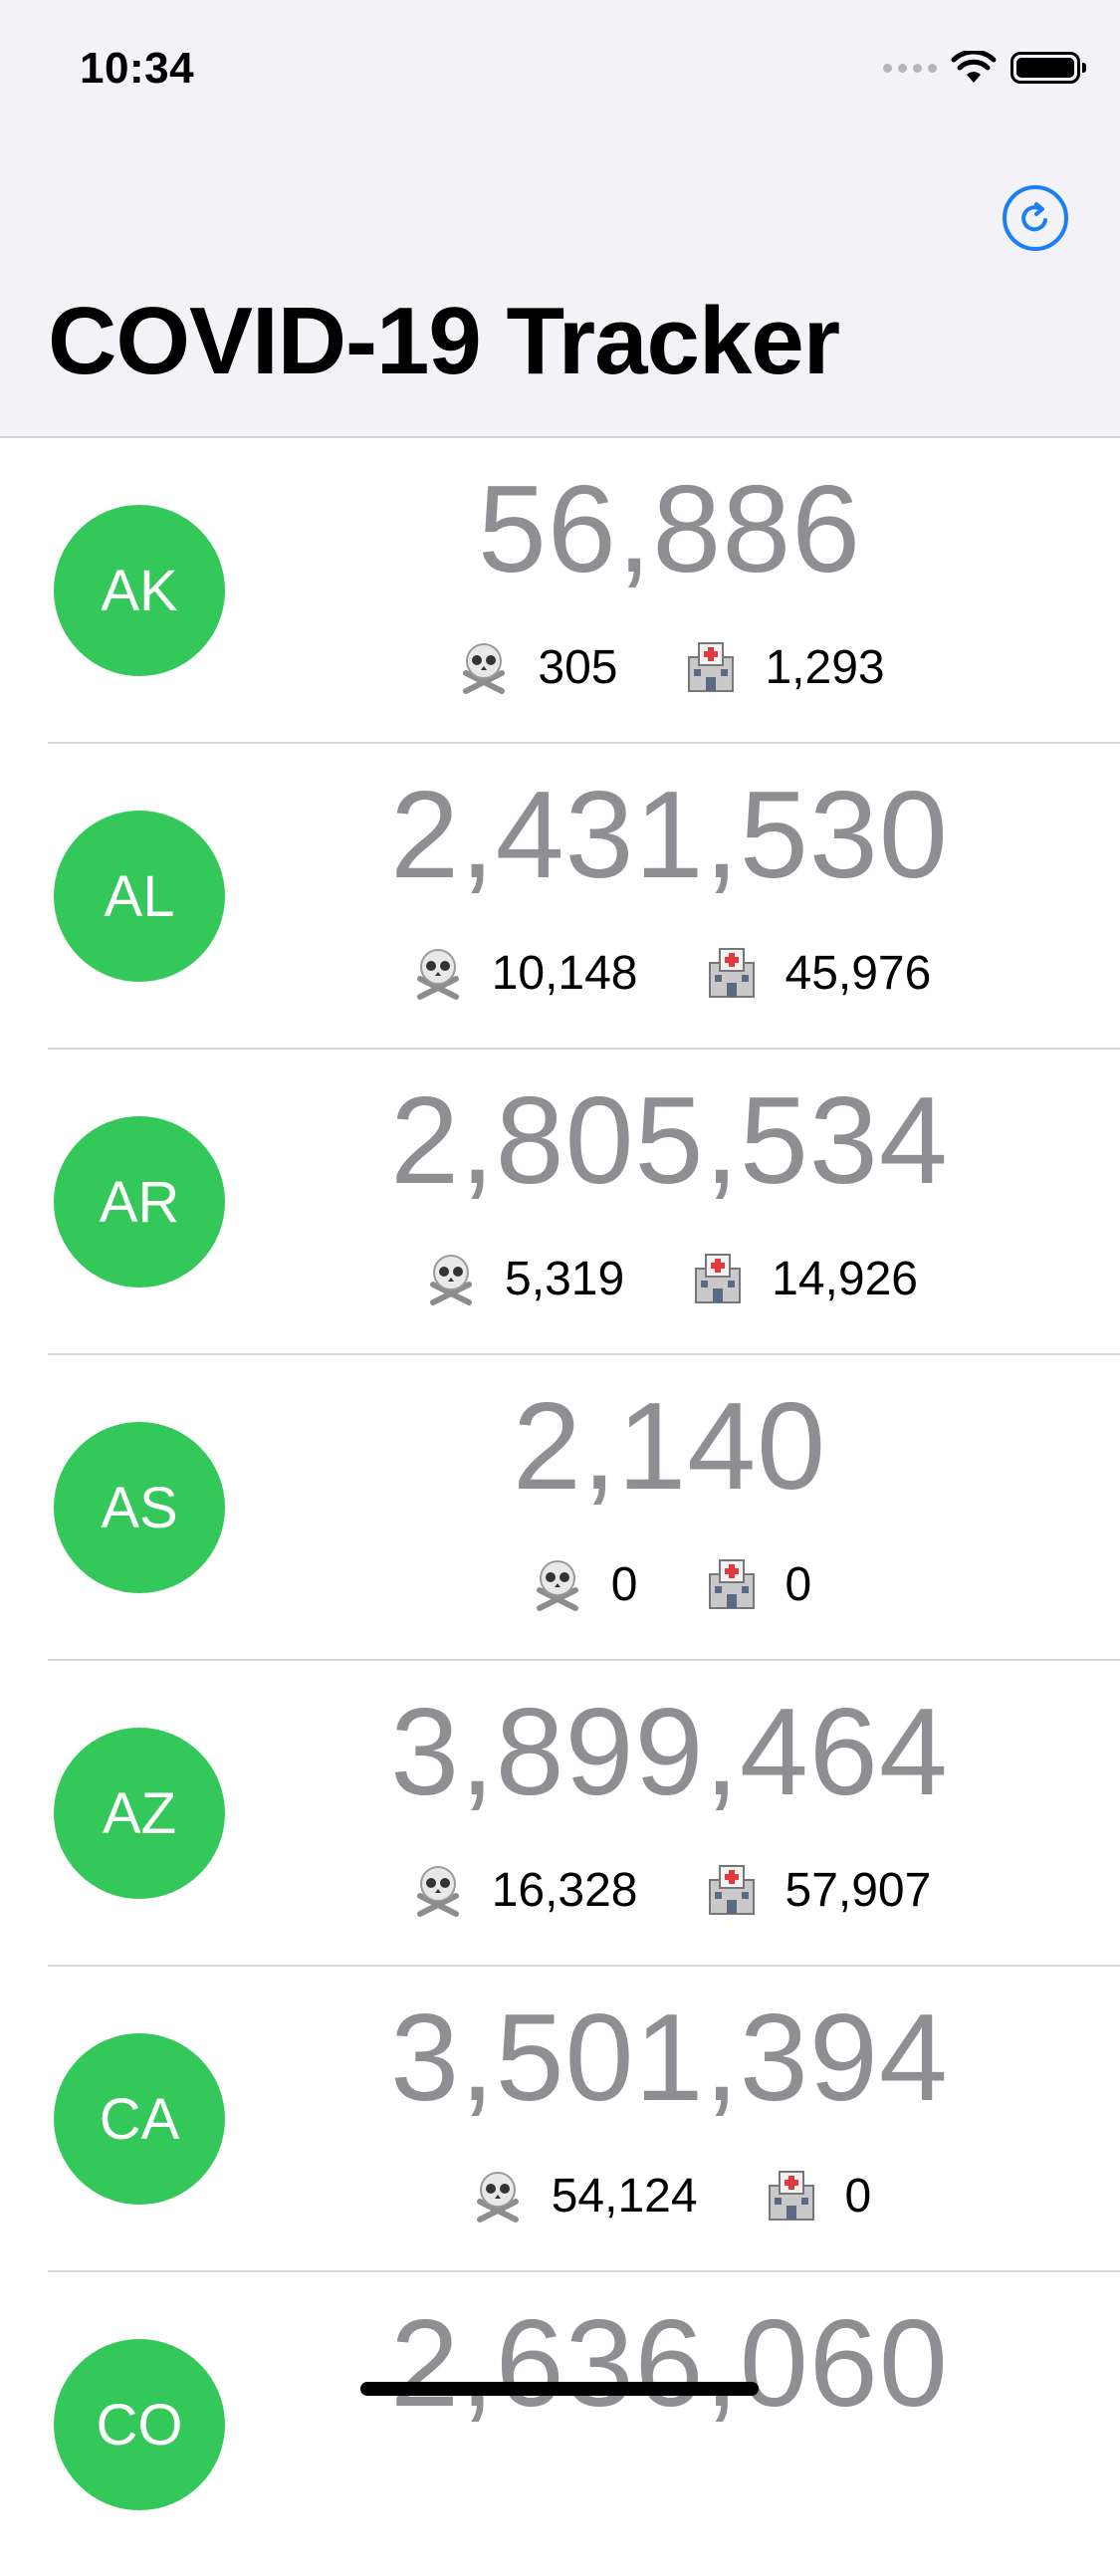 Image resolution: width=1120 pixels, height=2576 pixels. Describe the element at coordinates (1048, 68) in the screenshot. I see `battery-icon` at that location.